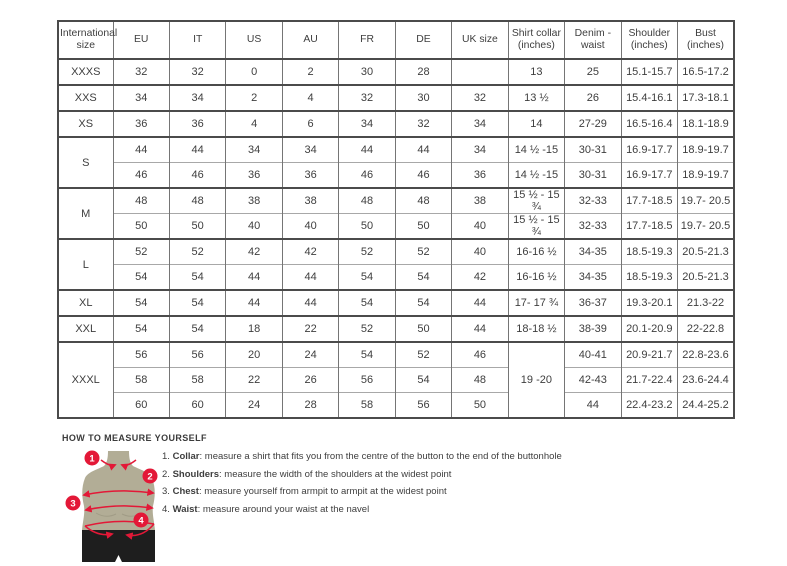 The height and width of the screenshot is (566, 787). What do you see at coordinates (111, 506) in the screenshot?
I see `mannequin-figure: 1 2 3 4` at bounding box center [111, 506].